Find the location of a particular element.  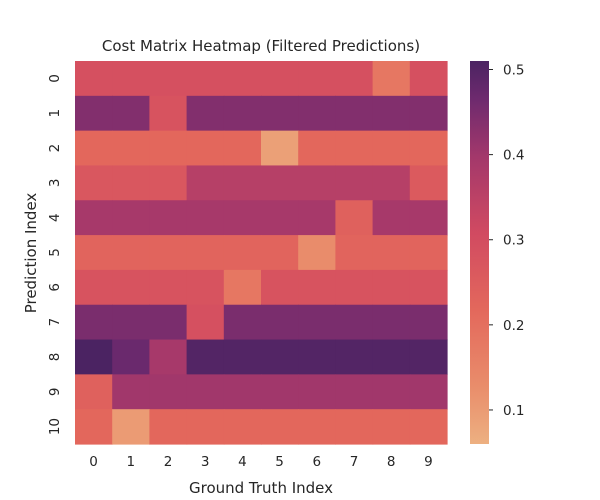

x-axis-ticks: 0 1 2 3 4 5 6 7 8 9 is located at coordinates (260, 462).